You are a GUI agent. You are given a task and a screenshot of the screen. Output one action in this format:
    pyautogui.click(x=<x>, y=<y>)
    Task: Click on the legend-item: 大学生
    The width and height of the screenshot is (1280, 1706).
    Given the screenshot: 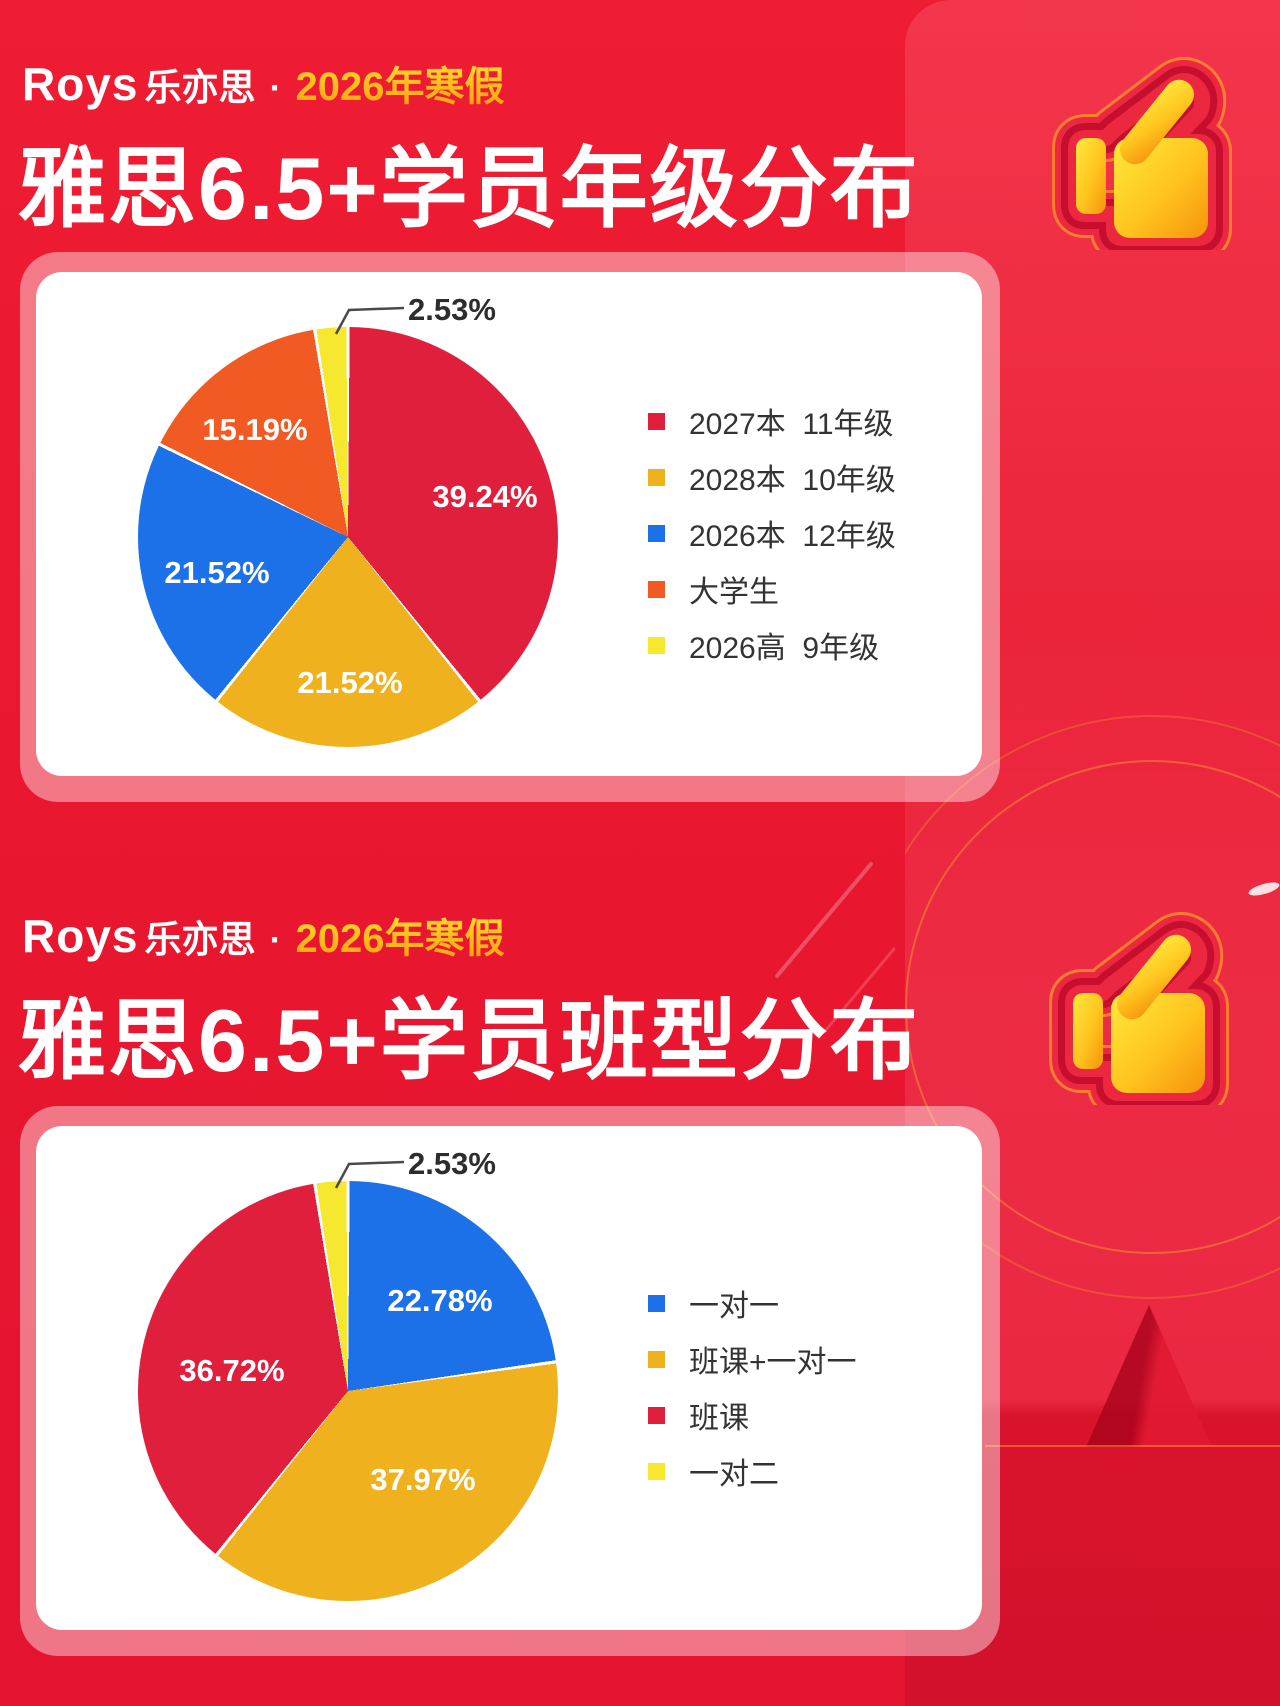 What is the action you would take?
    pyautogui.click(x=772, y=589)
    